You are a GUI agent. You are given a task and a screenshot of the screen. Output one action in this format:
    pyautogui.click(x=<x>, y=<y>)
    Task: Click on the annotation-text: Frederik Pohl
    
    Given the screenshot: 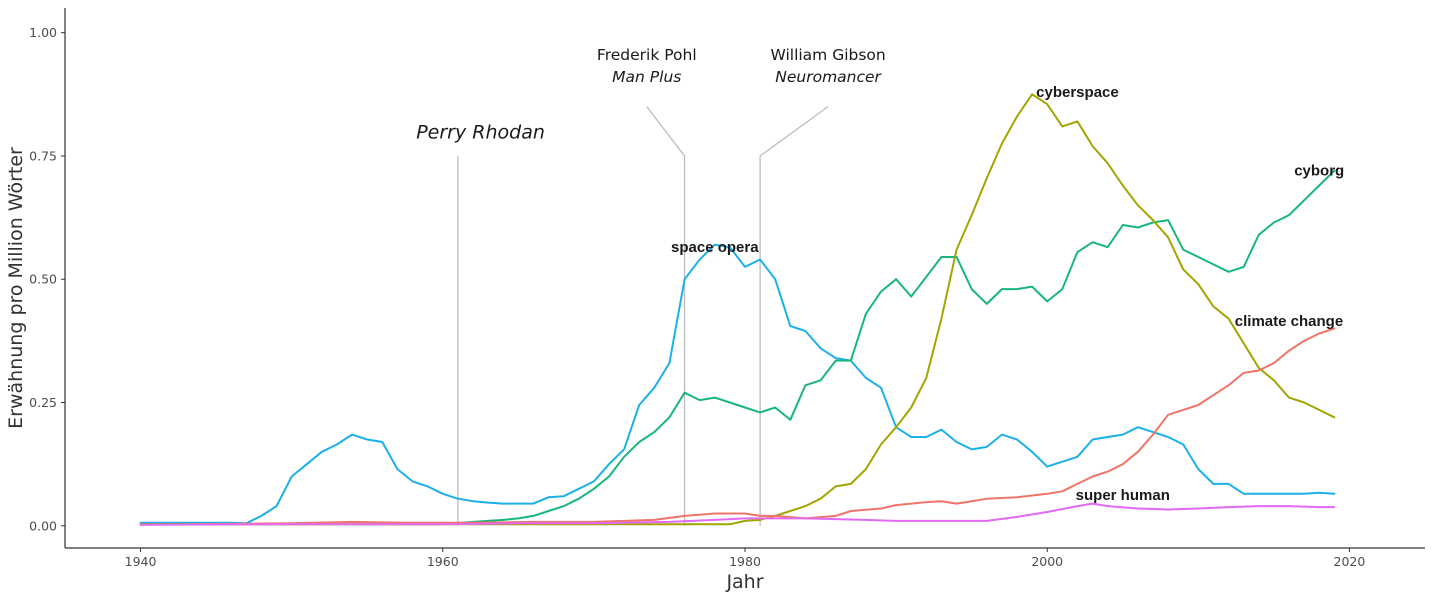 What is the action you would take?
    pyautogui.click(x=647, y=55)
    